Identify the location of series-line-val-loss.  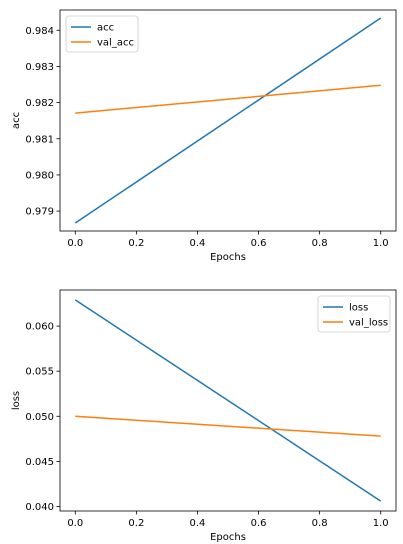
(228, 426).